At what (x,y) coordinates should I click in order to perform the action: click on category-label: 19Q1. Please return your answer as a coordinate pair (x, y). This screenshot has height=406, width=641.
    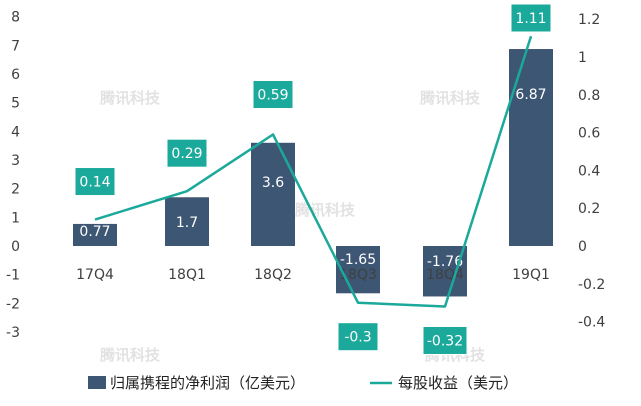
    Looking at the image, I should click on (531, 275).